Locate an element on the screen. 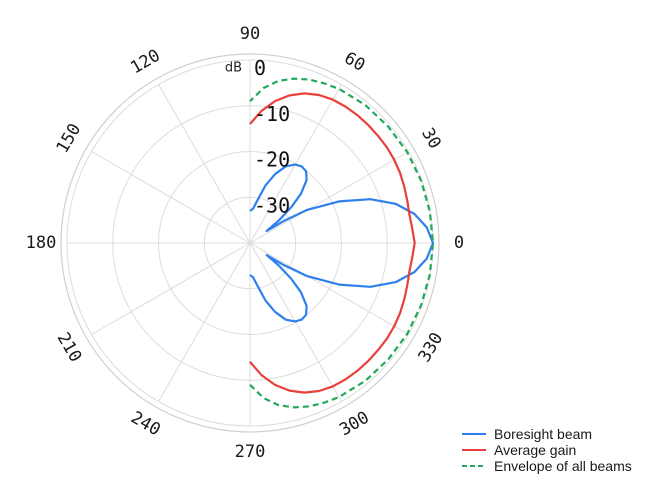 The height and width of the screenshot is (483, 666). radial-tick-label: -20 is located at coordinates (272, 160).